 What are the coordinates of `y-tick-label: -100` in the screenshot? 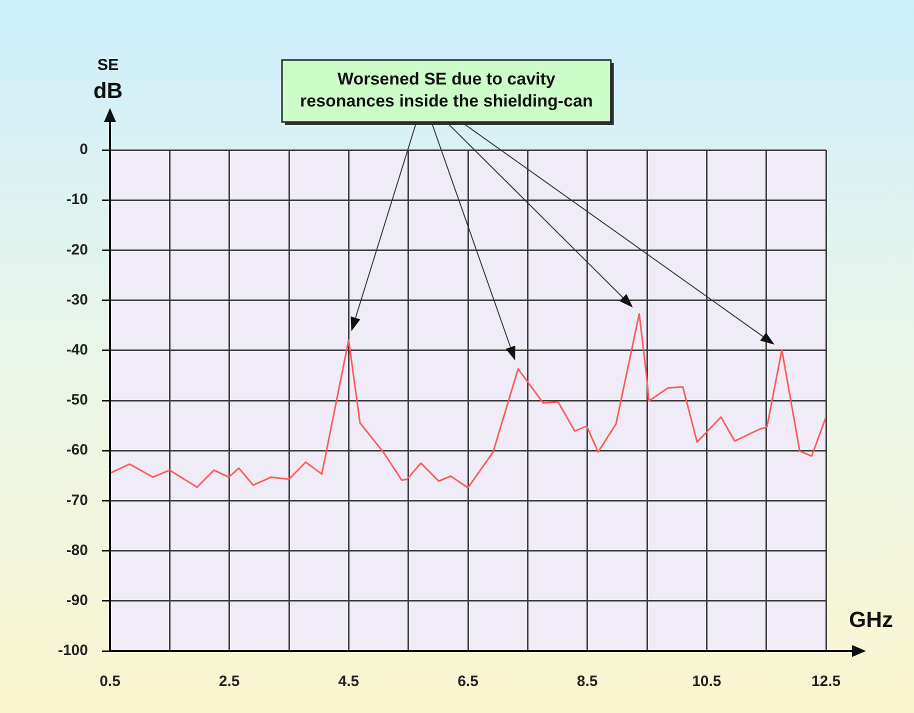 It's located at (73, 651).